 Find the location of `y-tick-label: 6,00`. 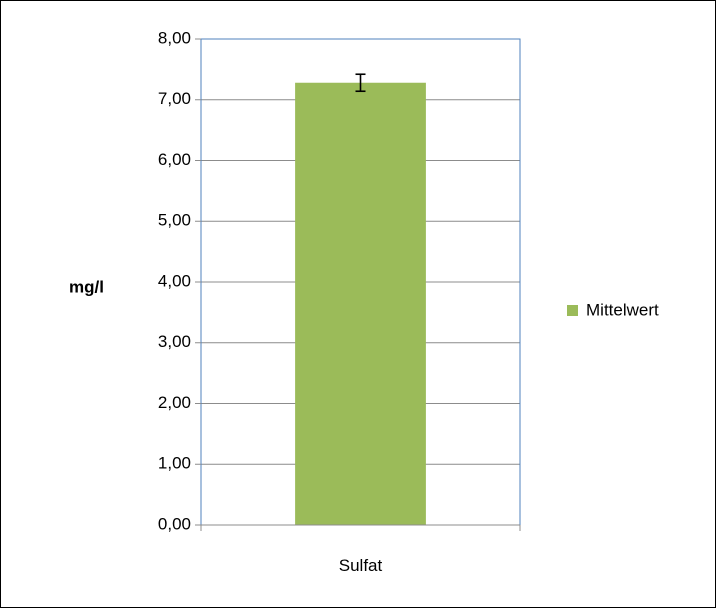

y-tick-label: 6,00 is located at coordinates (174, 159).